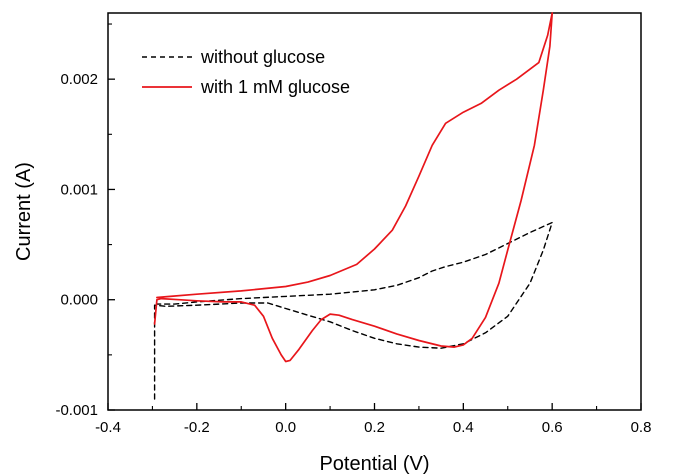 Image resolution: width=673 pixels, height=476 pixels. Describe the element at coordinates (79, 189) in the screenshot. I see `y-tick-label: 0.001` at that location.